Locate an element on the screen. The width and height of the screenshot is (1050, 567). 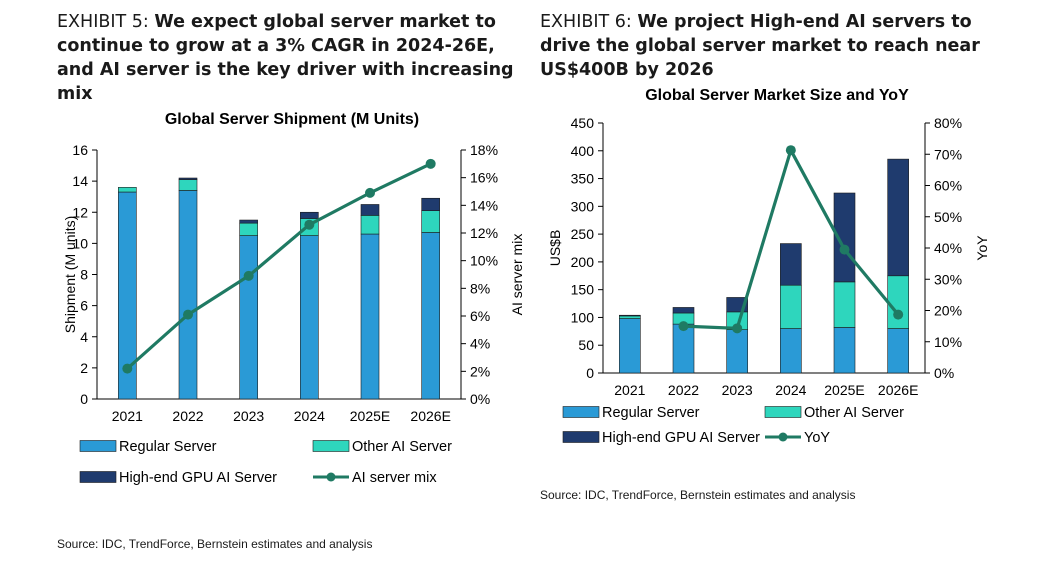
y-axis-title: Shipment (M units) is located at coordinates (70, 274).